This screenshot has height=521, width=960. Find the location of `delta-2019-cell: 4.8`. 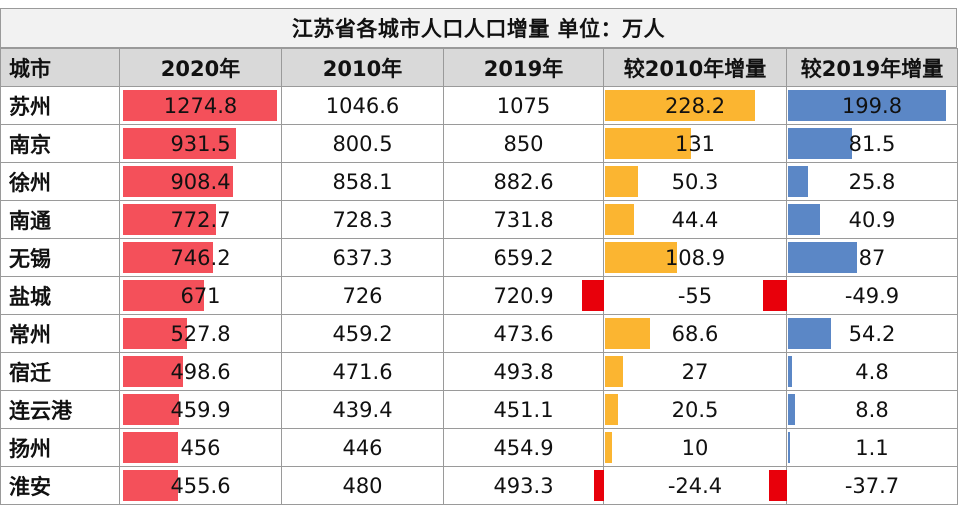

delta-2019-cell: 4.8 is located at coordinates (872, 371).